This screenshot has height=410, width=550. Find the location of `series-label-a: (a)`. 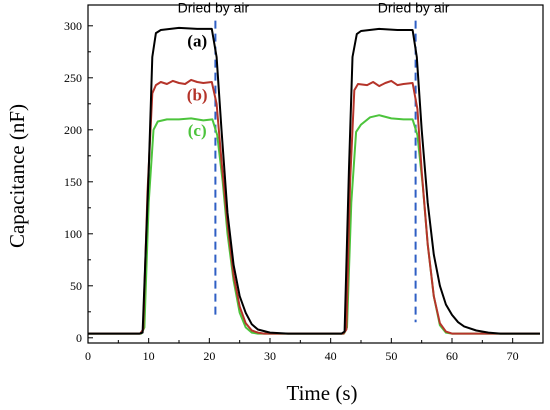

series-label-a: (a) is located at coordinates (197, 41).